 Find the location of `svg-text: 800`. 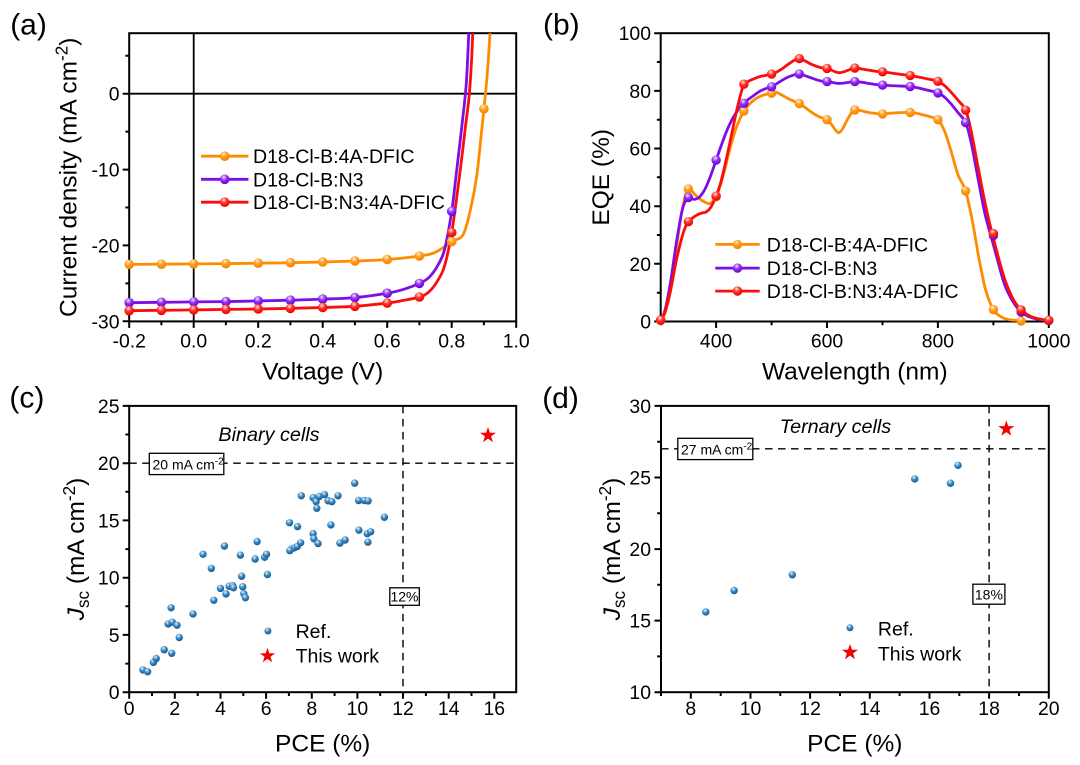

svg-text: 800 is located at coordinates (938, 342).